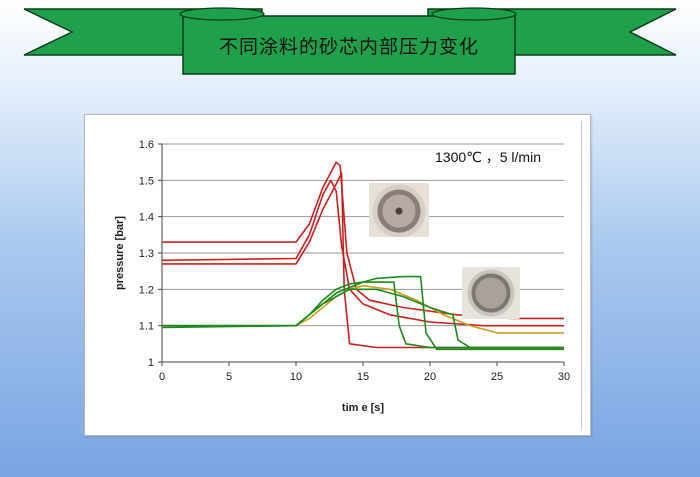 The height and width of the screenshot is (477, 700). I want to click on title-banner, so click(350, 41).